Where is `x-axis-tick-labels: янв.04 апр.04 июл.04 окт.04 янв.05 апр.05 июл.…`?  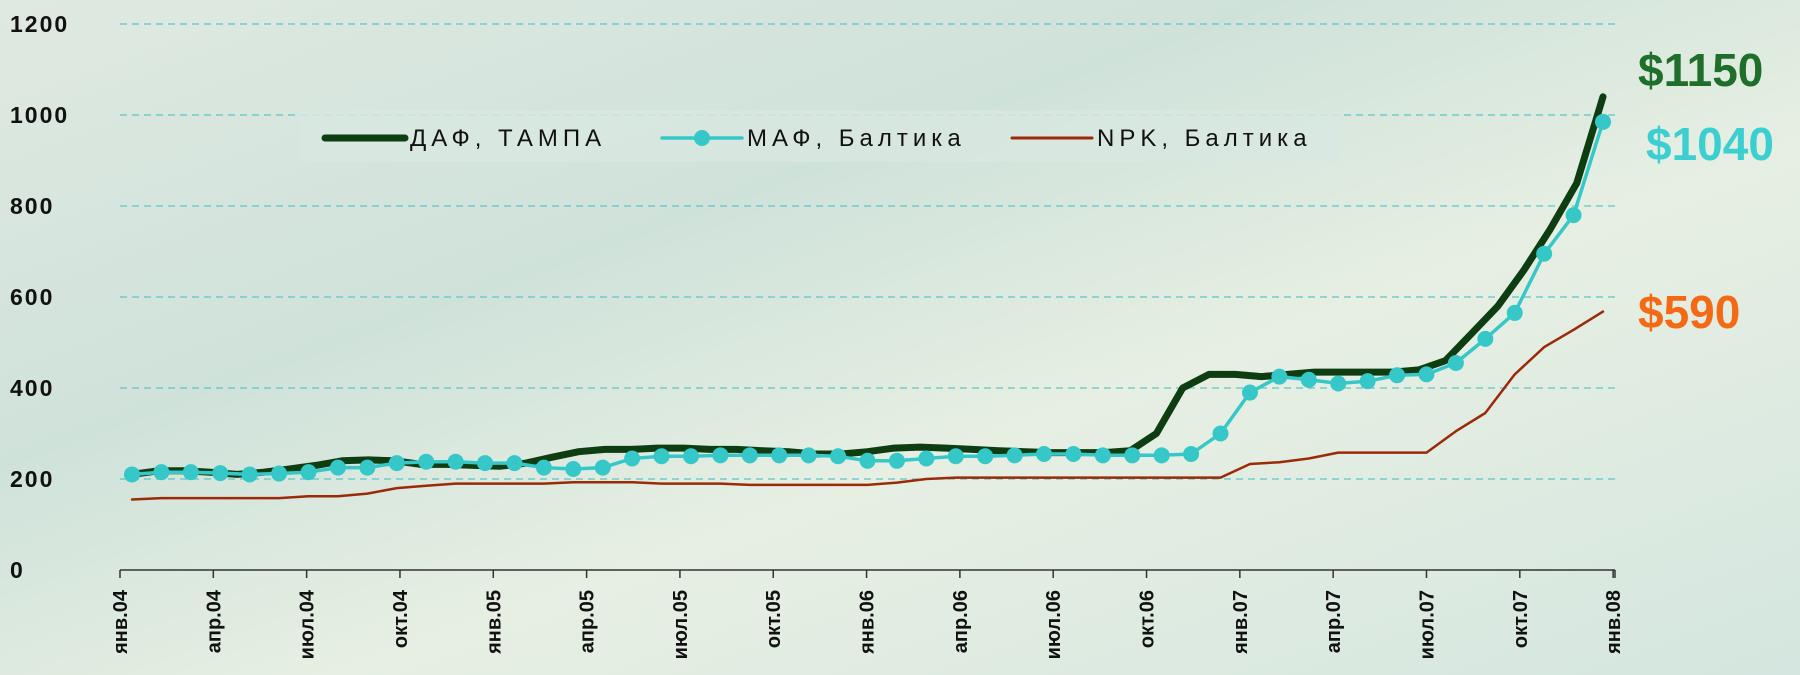 x-axis-tick-labels: янв.04 апр.04 июл.04 окт.04 янв.05 апр.05 июл.… is located at coordinates (867, 624).